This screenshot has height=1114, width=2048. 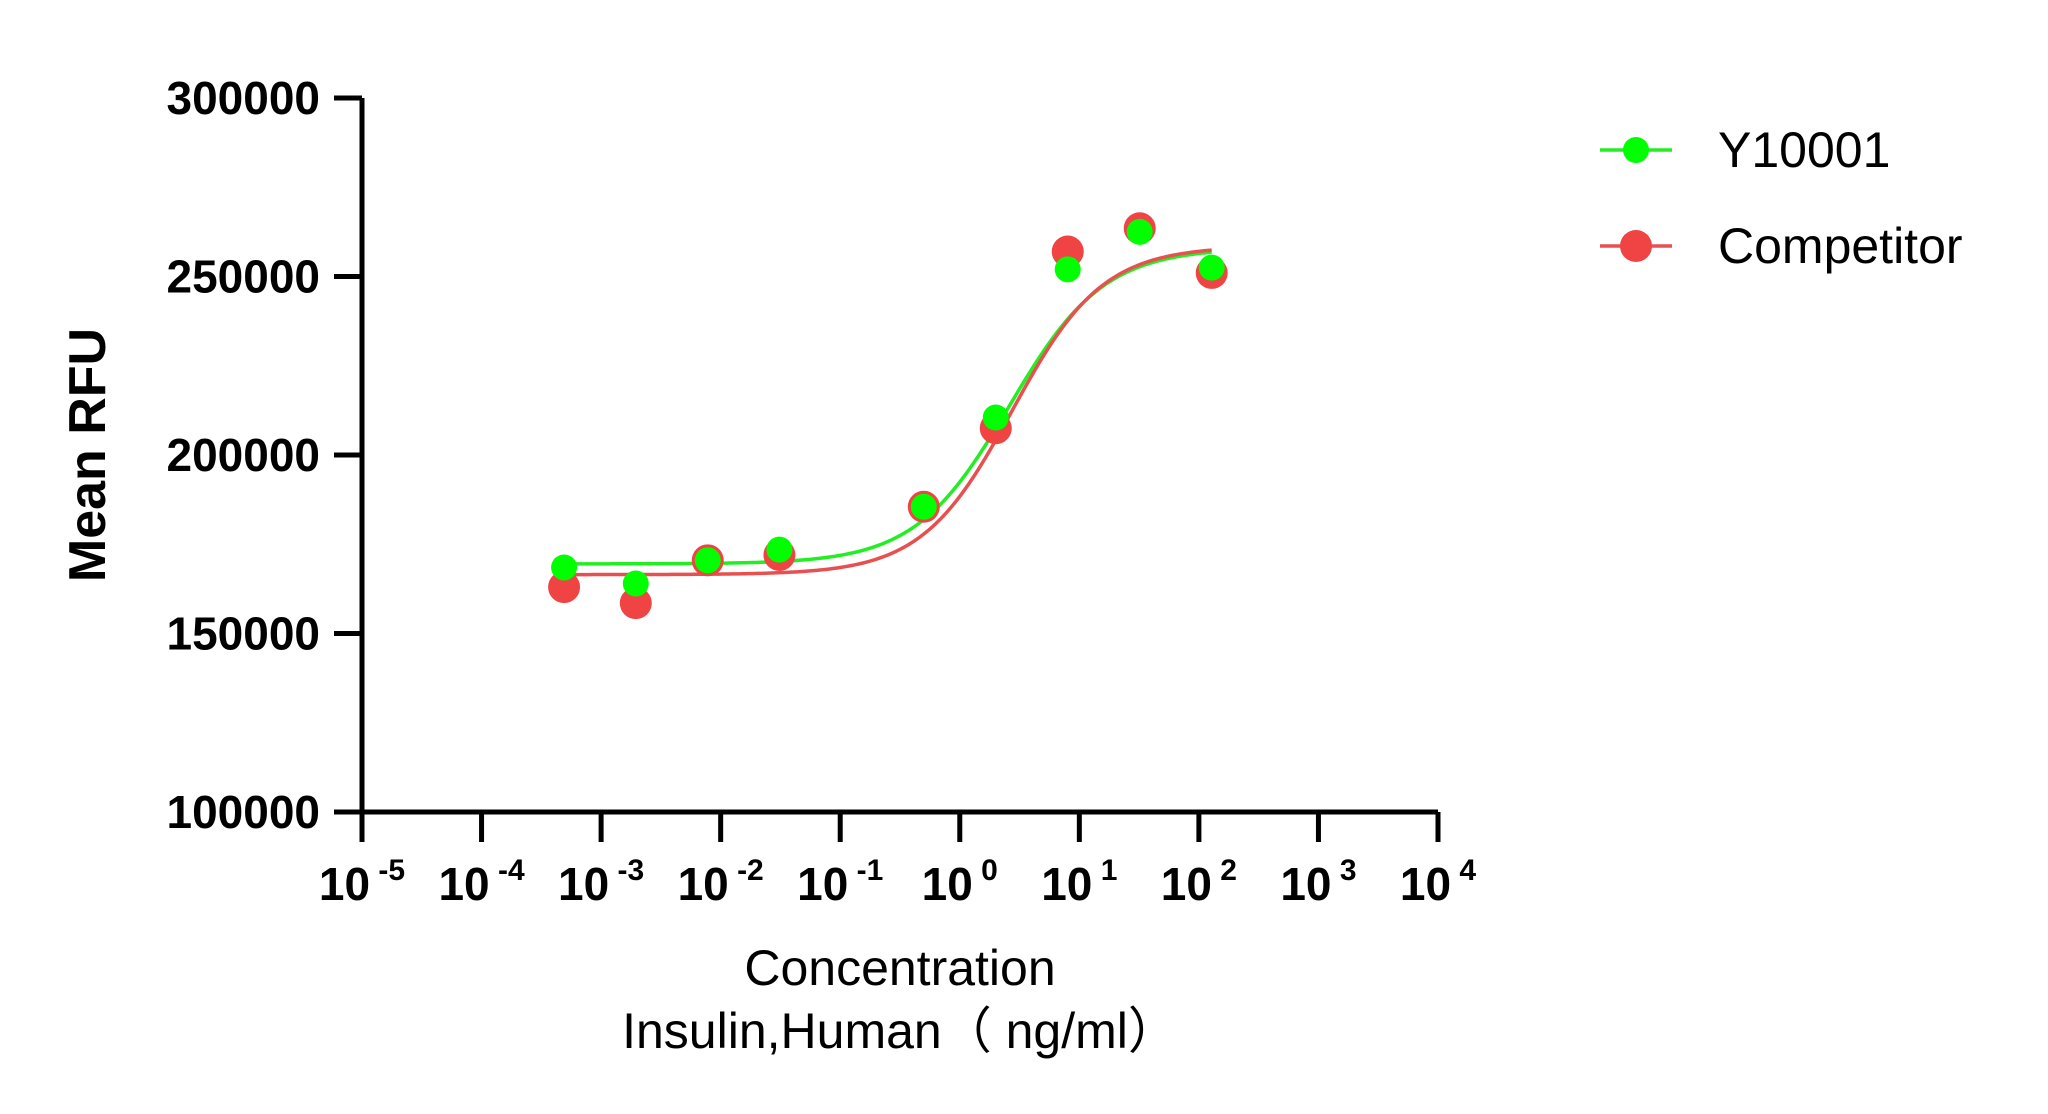 What do you see at coordinates (1840, 246) in the screenshot?
I see `legend-label-competitor: Competitor` at bounding box center [1840, 246].